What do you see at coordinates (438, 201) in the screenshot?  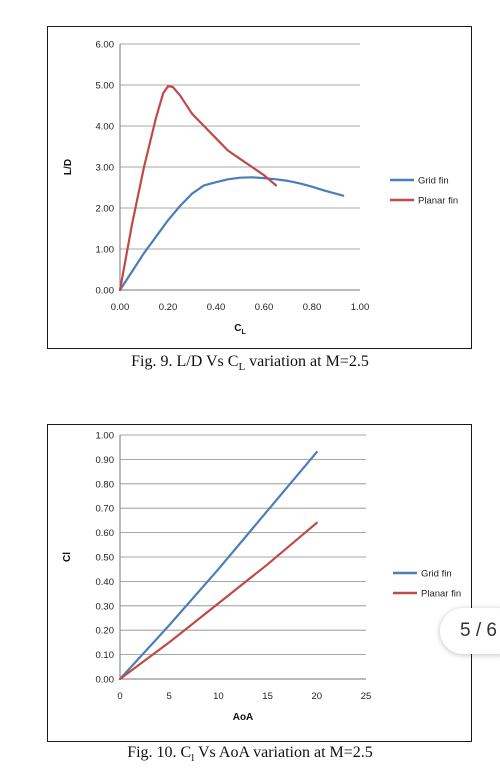 I see `chart1-legend-label: Planar fin` at bounding box center [438, 201].